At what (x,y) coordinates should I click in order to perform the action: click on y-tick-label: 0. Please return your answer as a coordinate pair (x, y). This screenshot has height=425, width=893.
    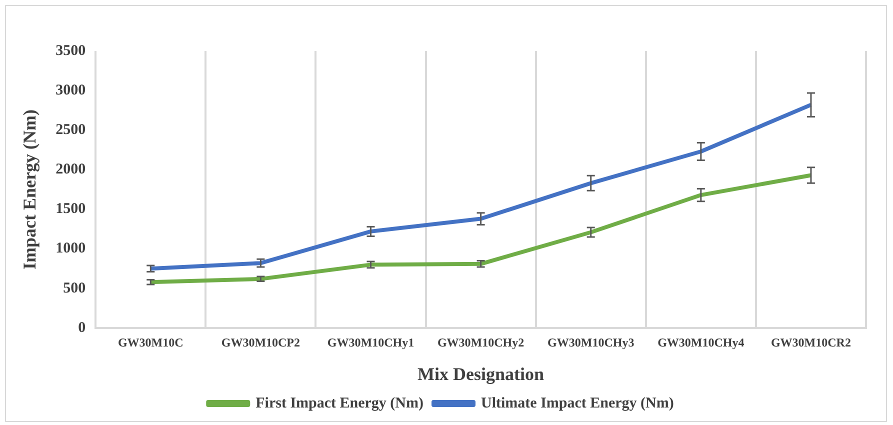
    Looking at the image, I should click on (82, 328).